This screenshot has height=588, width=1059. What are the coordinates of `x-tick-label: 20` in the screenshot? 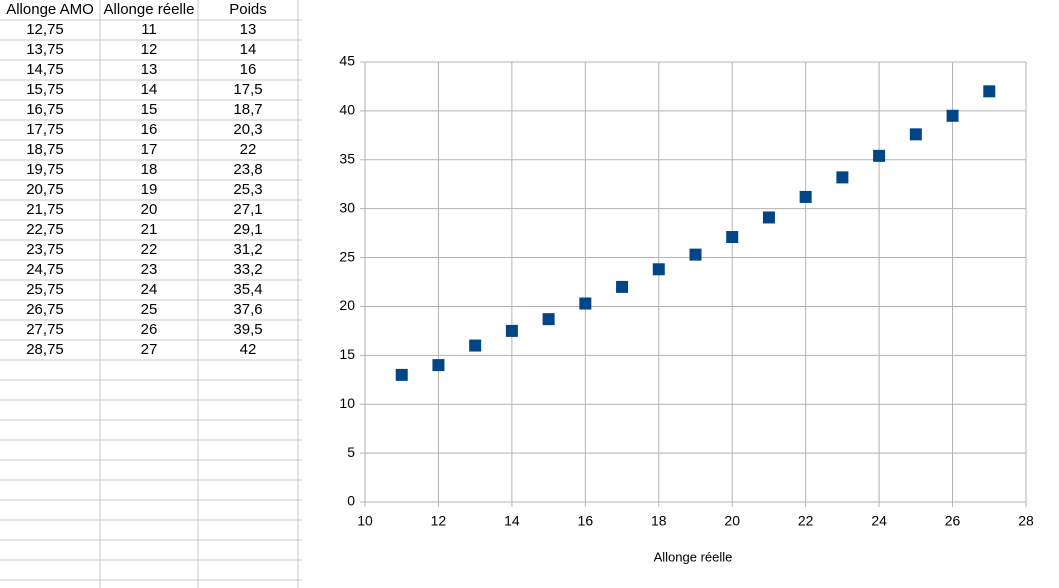 It's located at (732, 521).